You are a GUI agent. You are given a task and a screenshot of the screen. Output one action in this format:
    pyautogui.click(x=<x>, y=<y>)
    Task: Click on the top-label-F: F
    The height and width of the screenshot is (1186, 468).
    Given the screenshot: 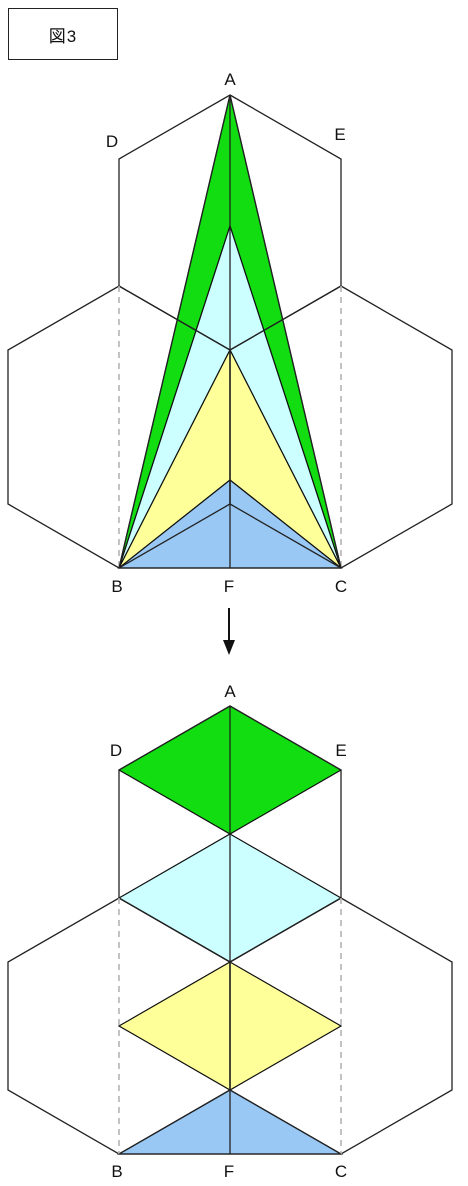 What is the action you would take?
    pyautogui.click(x=229, y=586)
    